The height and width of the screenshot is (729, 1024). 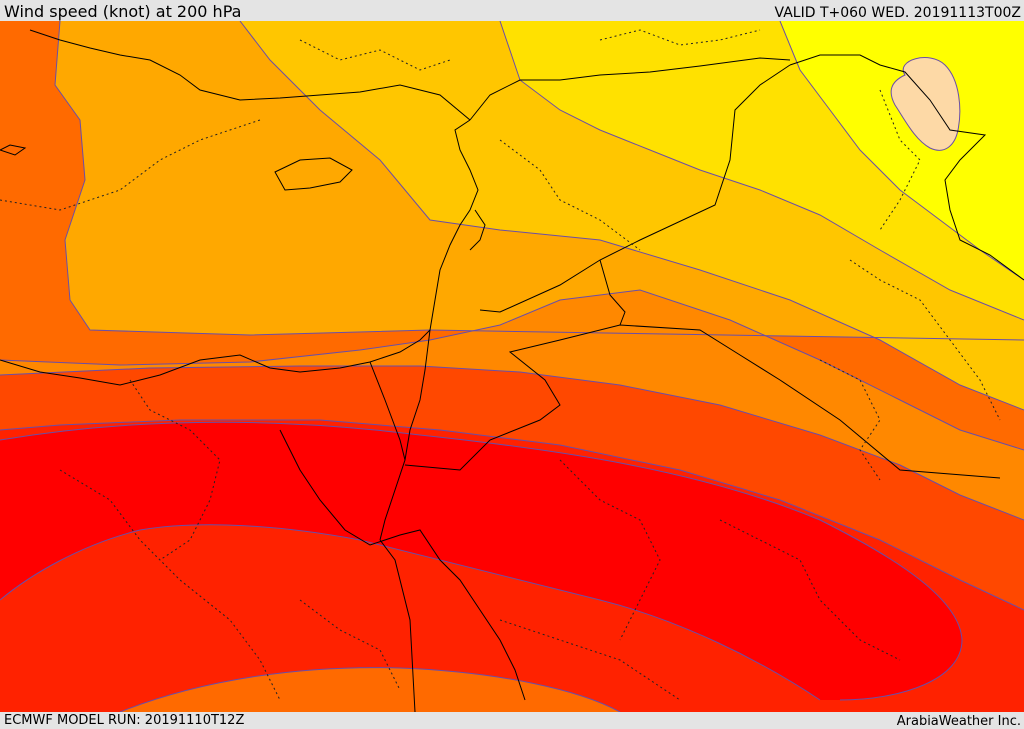 What do you see at coordinates (925, 104) in the screenshot?
I see `band-pale-peach` at bounding box center [925, 104].